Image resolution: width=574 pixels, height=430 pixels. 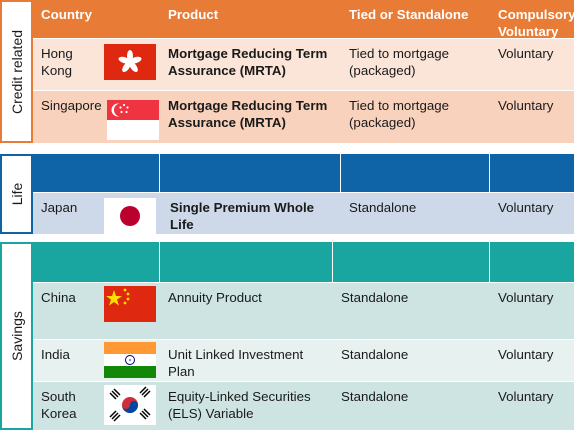 What do you see at coordinates (236, 363) in the screenshot?
I see `product-cell: Unit Linked Investment Plan` at bounding box center [236, 363].